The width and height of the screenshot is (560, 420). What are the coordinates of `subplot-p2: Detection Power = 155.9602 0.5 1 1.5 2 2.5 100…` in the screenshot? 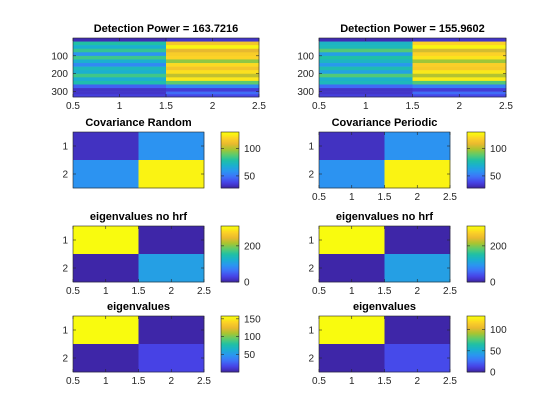 It's located at (405, 67).